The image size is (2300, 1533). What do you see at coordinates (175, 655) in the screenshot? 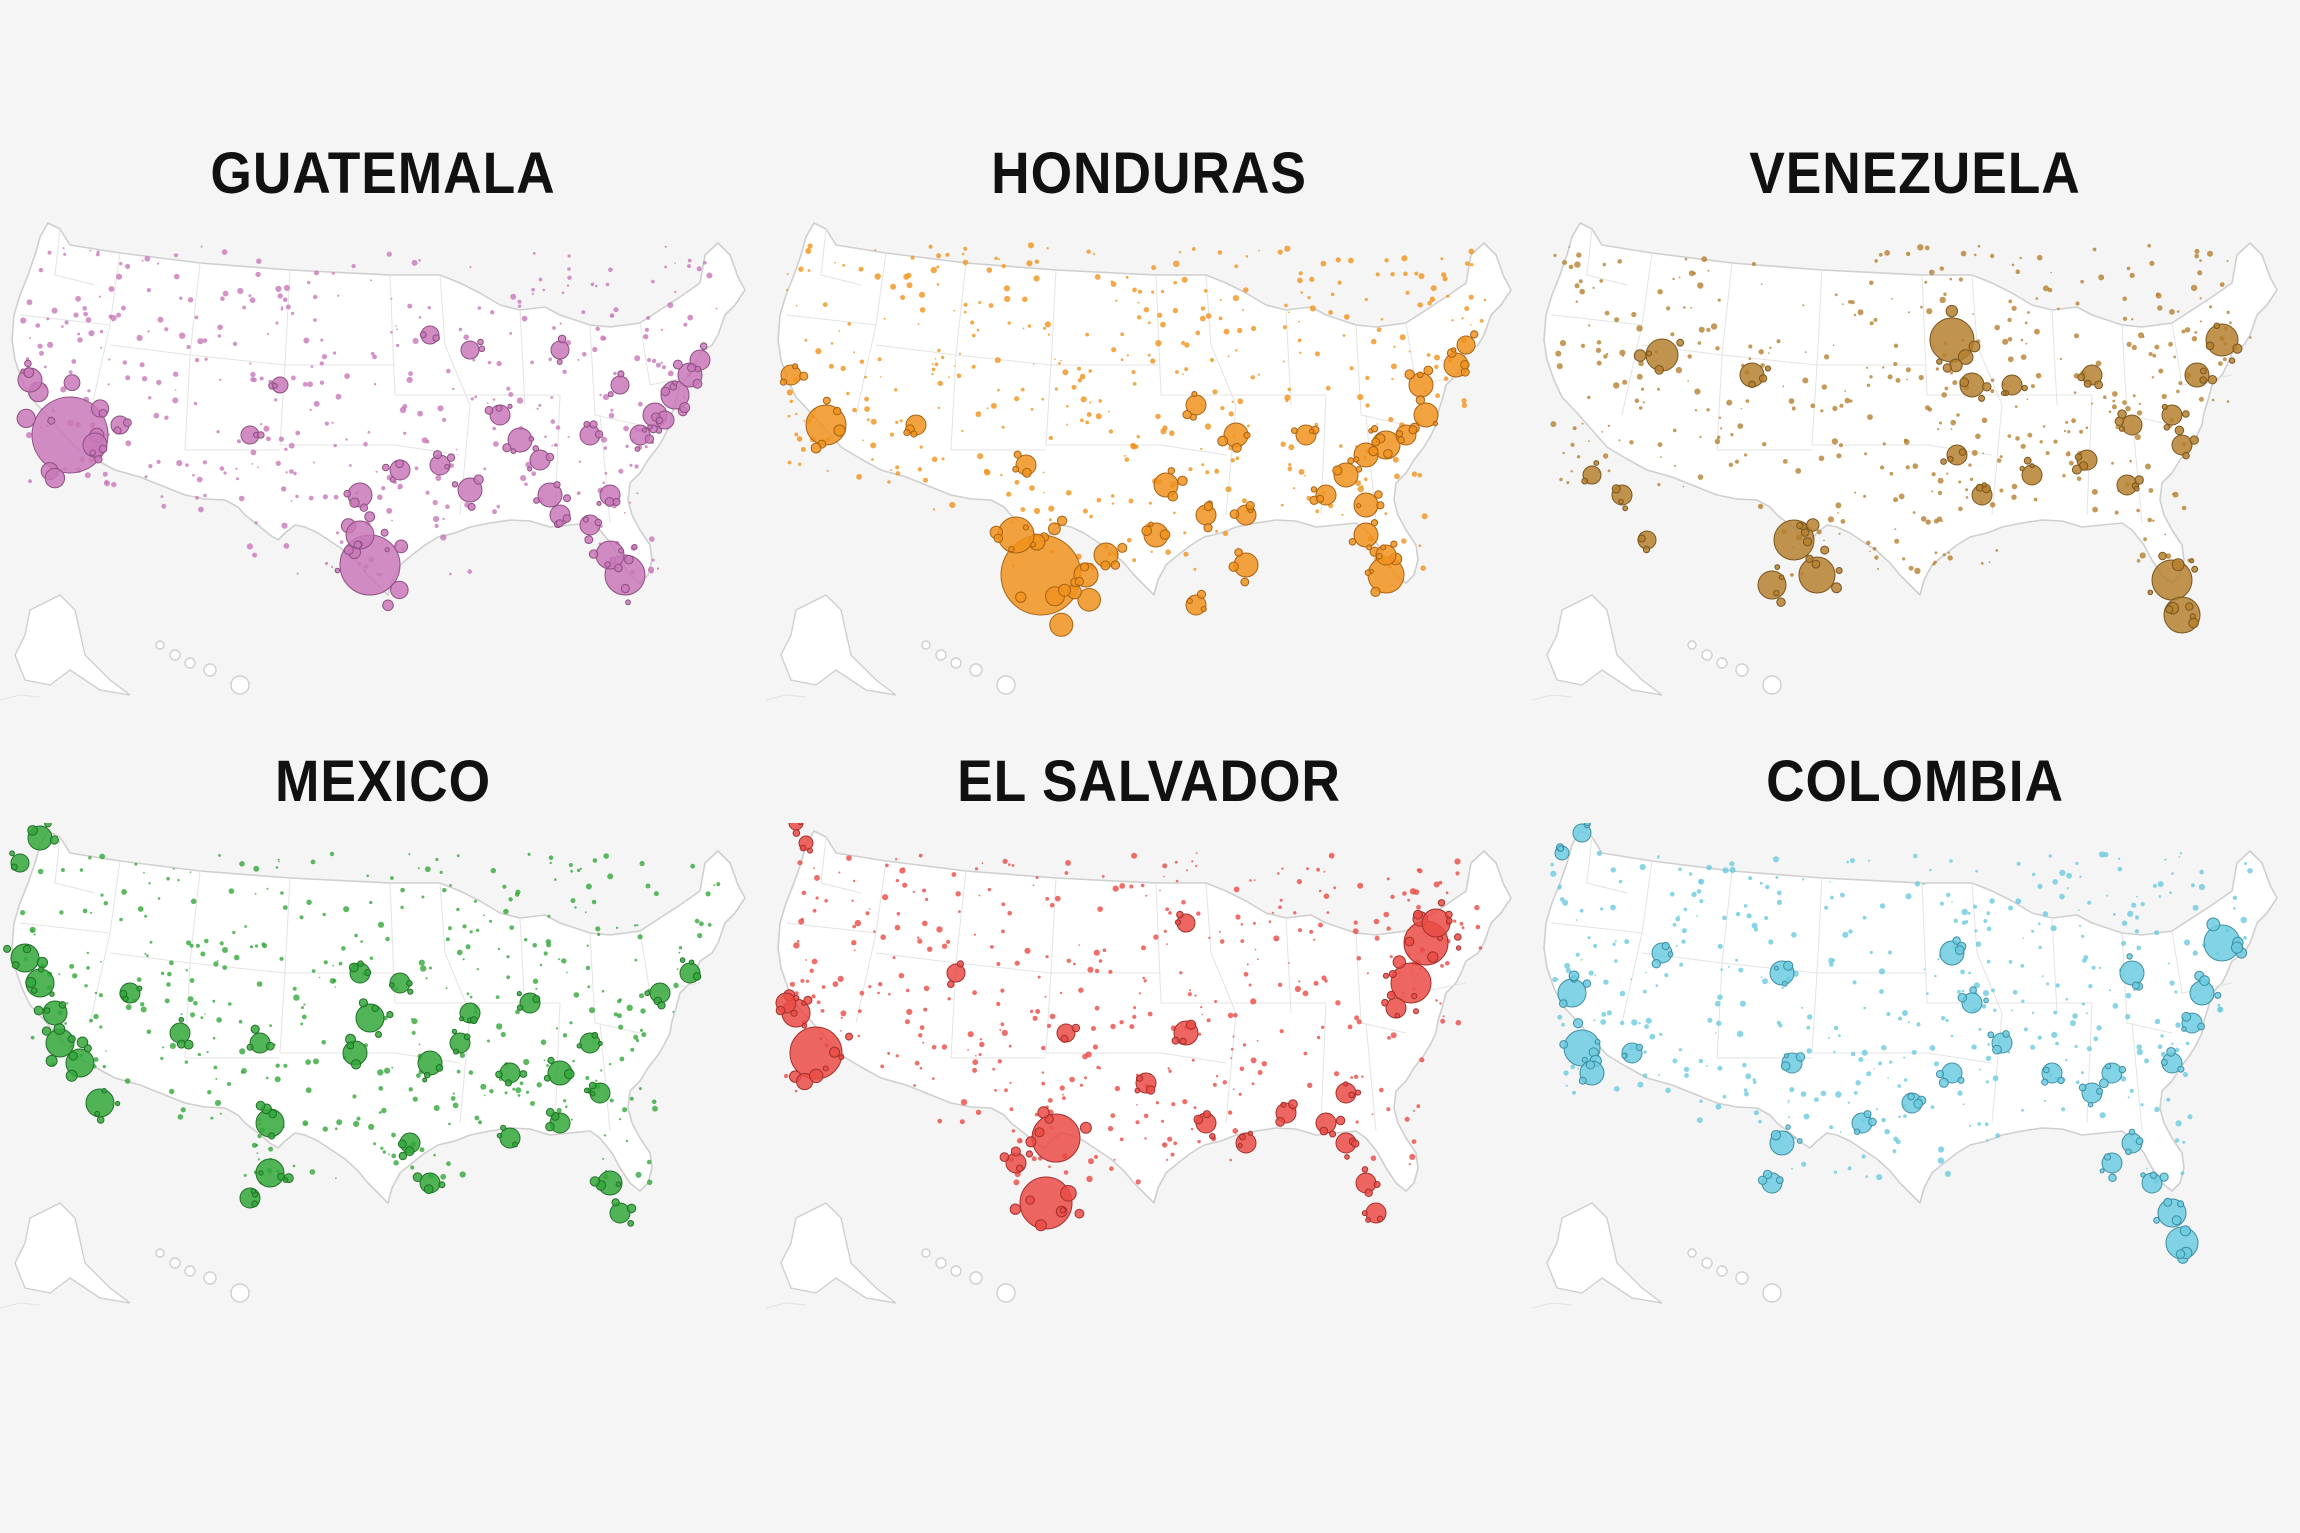
I see `hawaii-island` at bounding box center [175, 655].